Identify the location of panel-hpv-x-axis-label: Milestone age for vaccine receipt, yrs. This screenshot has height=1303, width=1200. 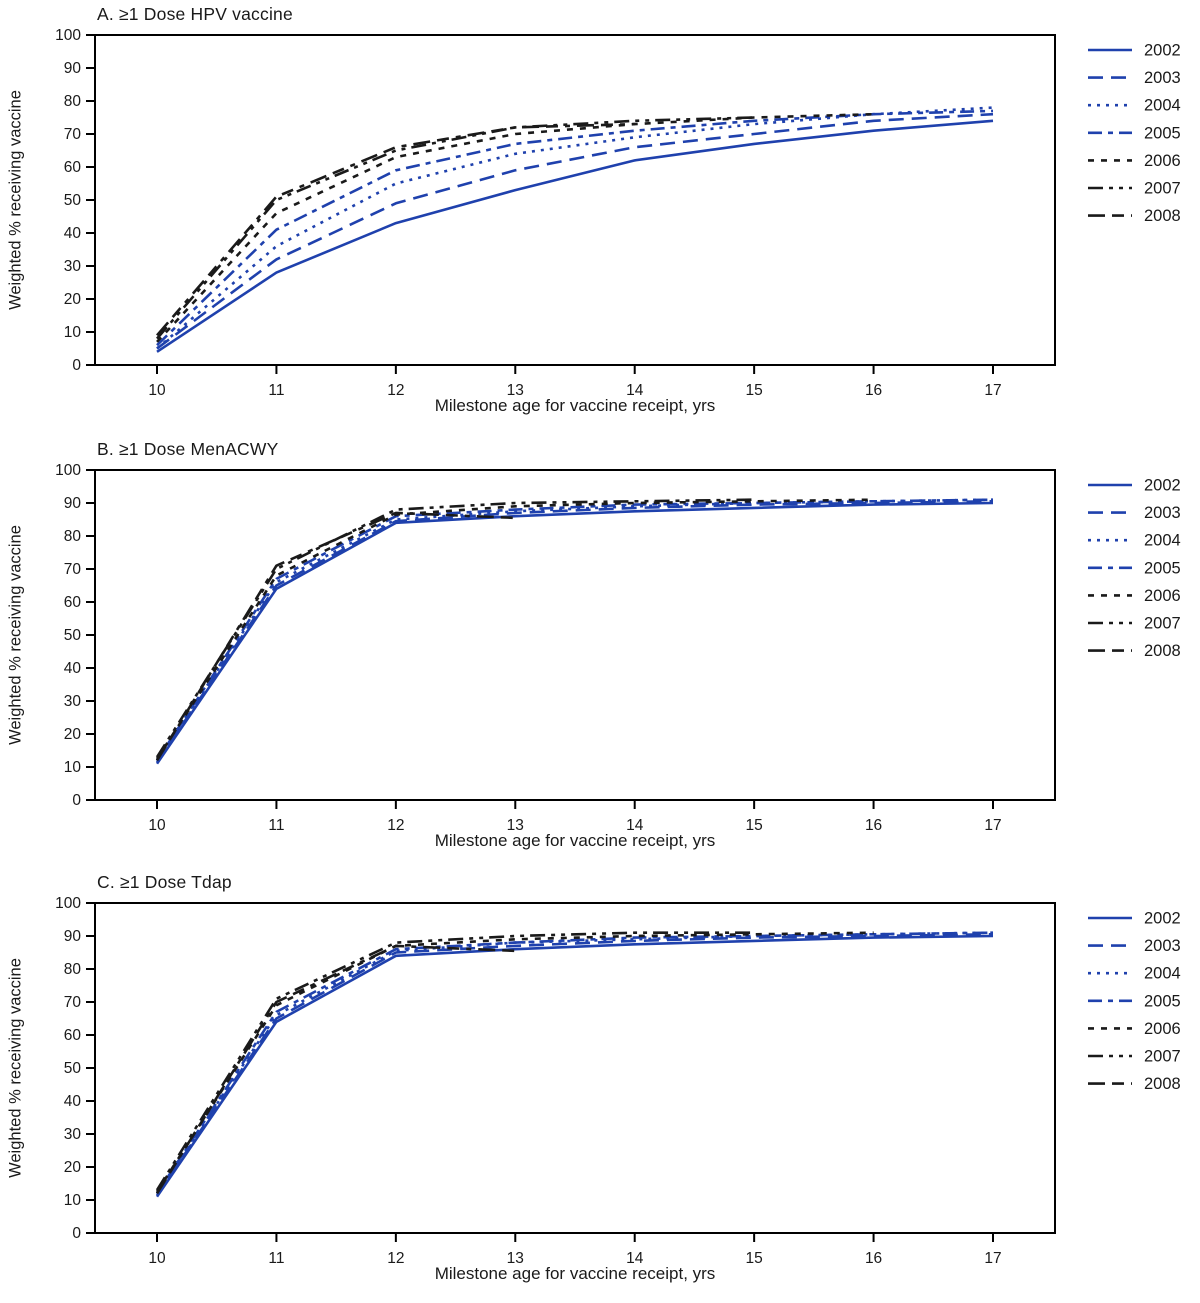
(575, 405).